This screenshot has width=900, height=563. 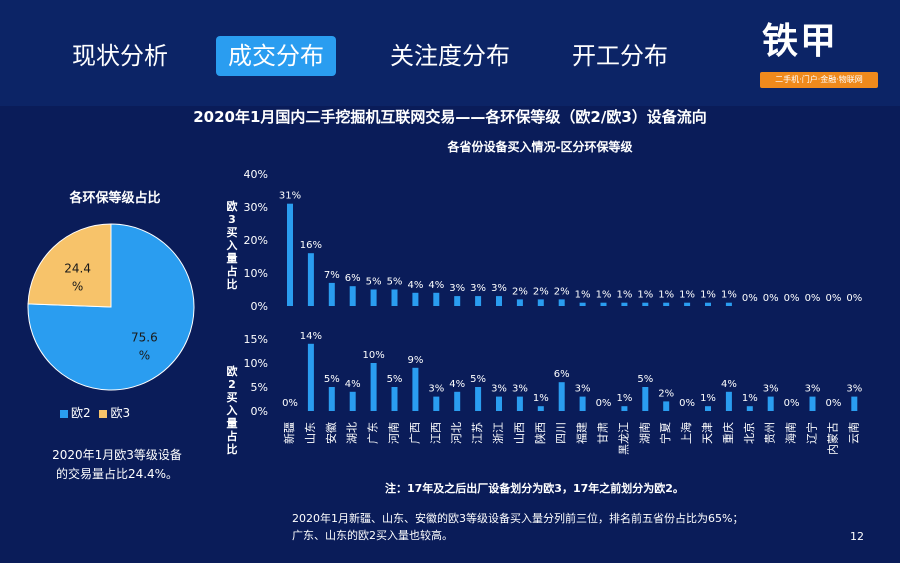 What do you see at coordinates (259, 411) in the screenshot?
I see `euro2-chart-ytick-label: 0%` at bounding box center [259, 411].